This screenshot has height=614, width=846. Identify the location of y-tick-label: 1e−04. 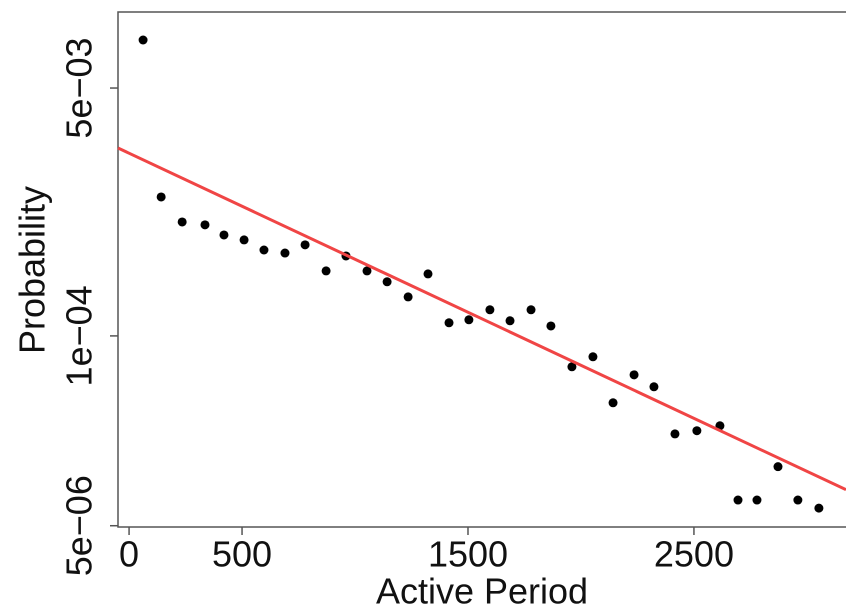
(79, 335).